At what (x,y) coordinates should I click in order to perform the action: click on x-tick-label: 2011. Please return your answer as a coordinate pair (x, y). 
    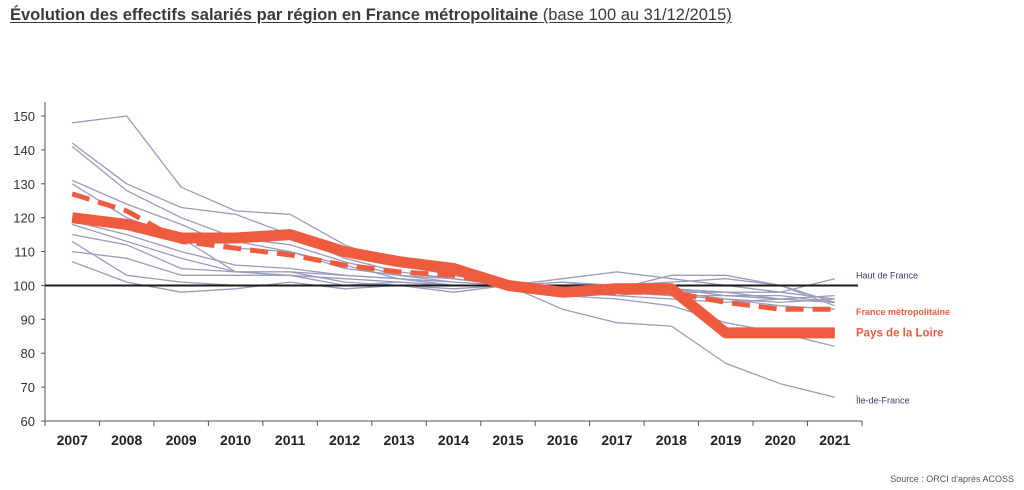
    Looking at the image, I should click on (290, 440).